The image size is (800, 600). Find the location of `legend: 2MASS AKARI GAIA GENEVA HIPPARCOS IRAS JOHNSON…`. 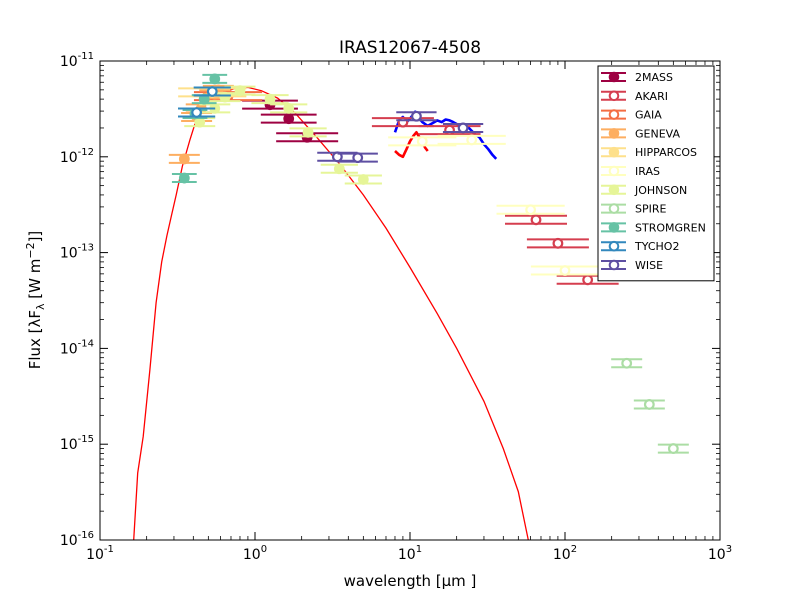

legend: 2MASS AKARI GAIA GENEVA HIPPARCOS IRAS JOHNSON… is located at coordinates (656, 173).